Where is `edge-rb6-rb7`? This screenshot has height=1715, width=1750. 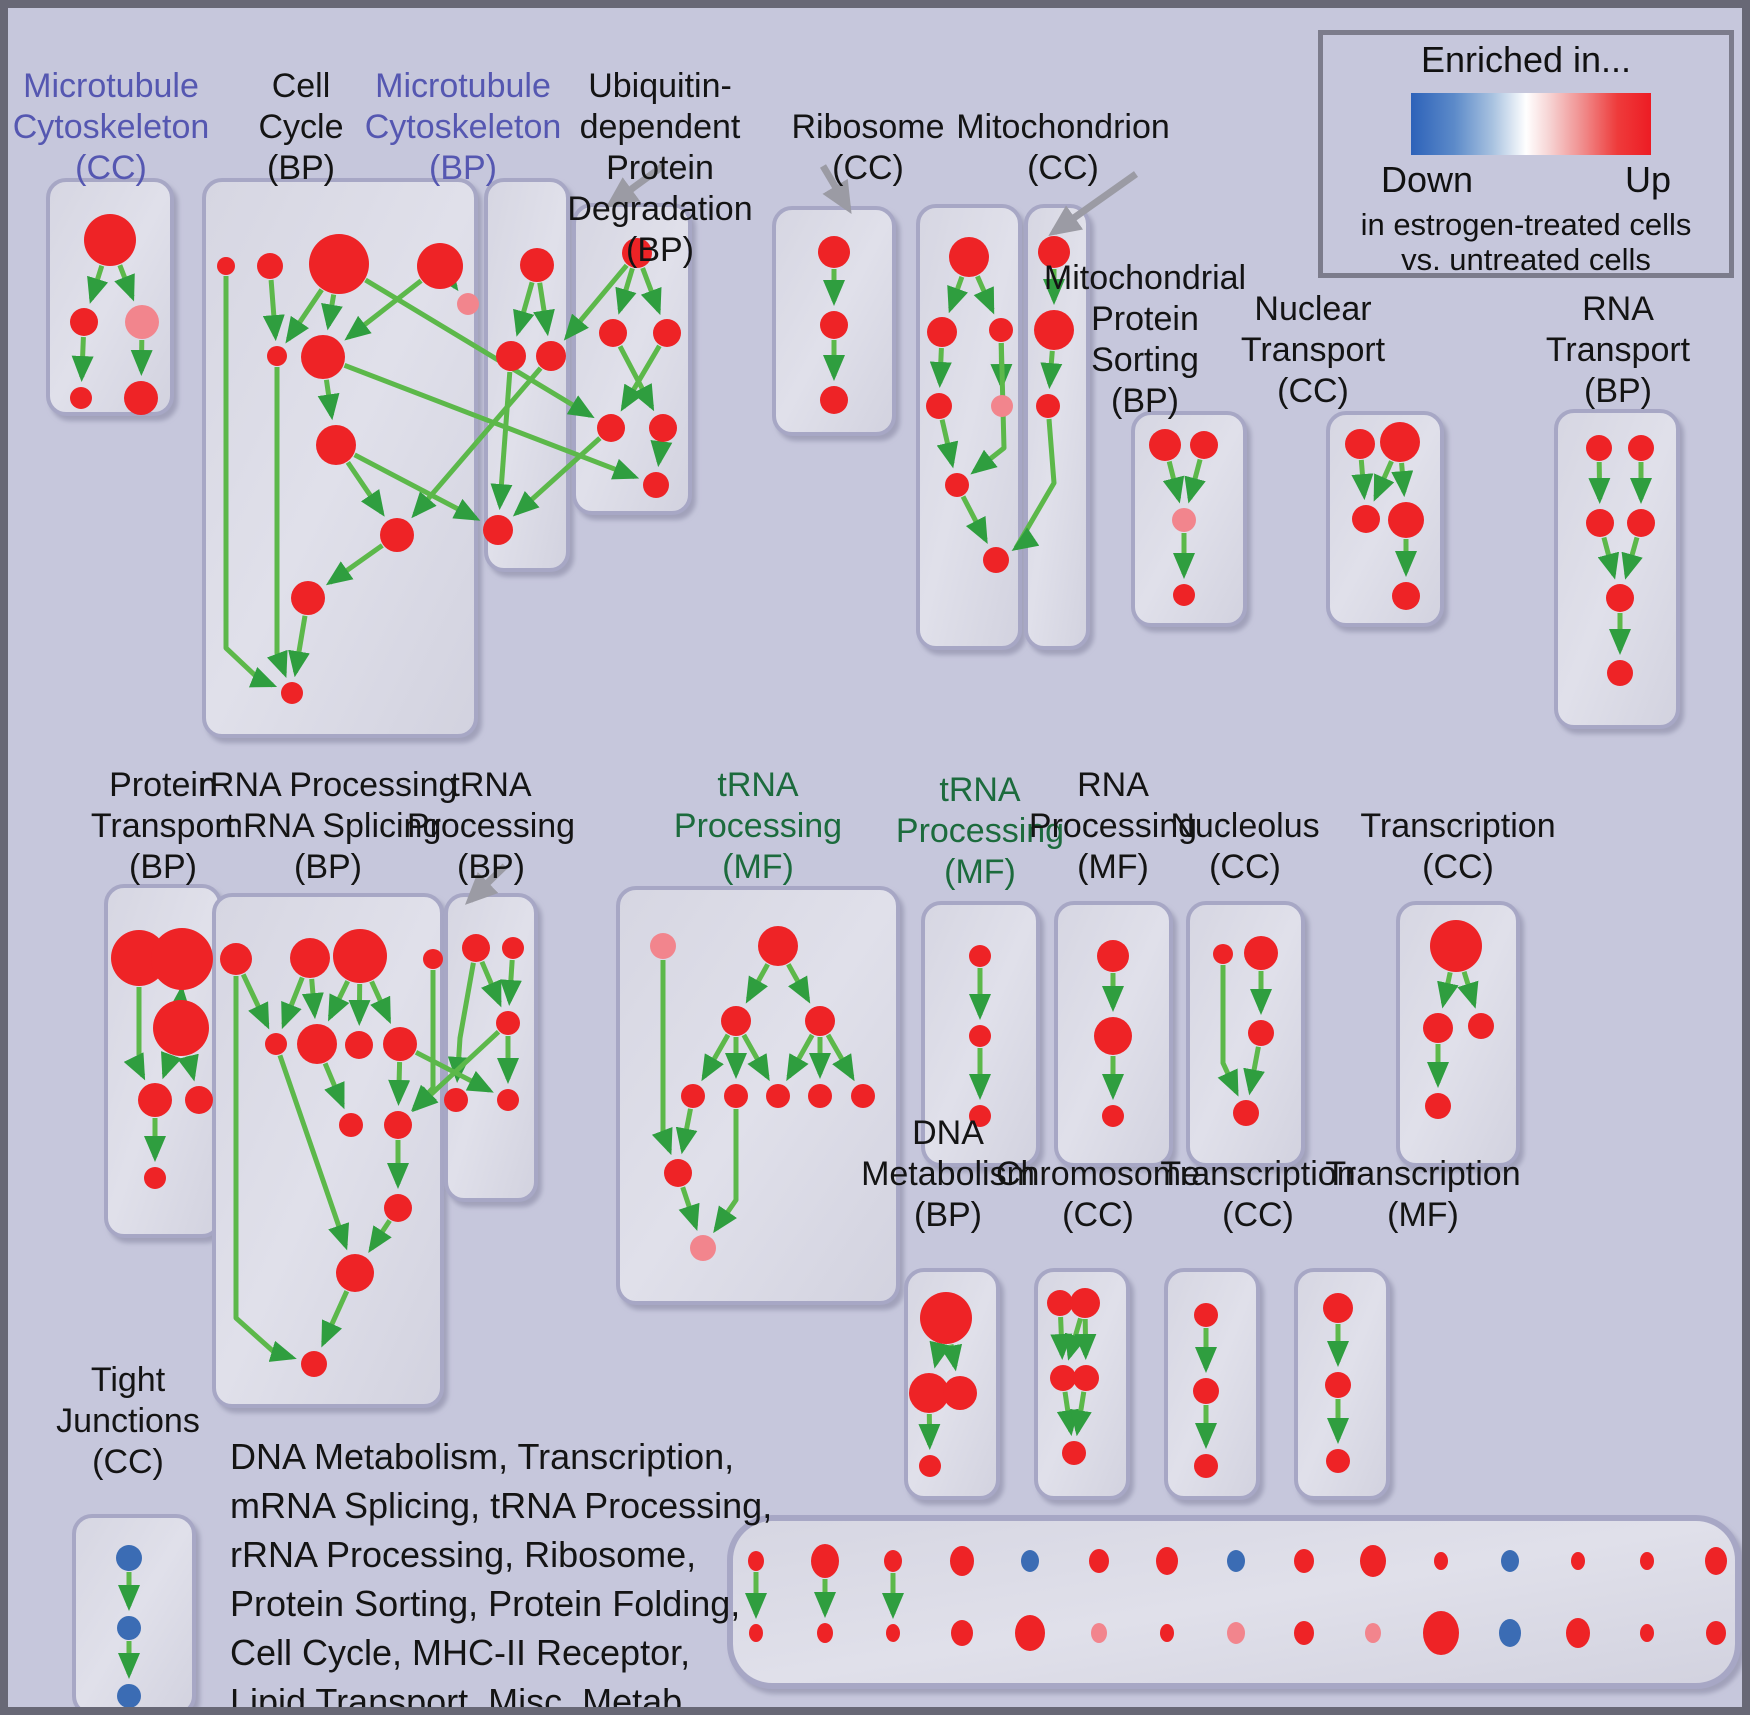 edge-rb6-rb7 is located at coordinates (974, 520).